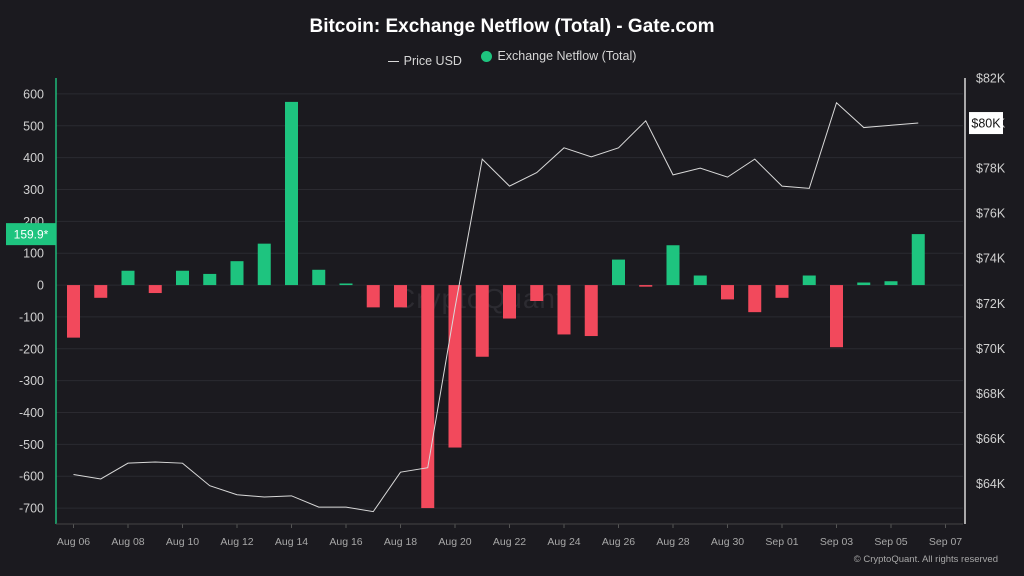  Describe the element at coordinates (727, 542) in the screenshot. I see `x-tick-label: Aug 30` at that location.